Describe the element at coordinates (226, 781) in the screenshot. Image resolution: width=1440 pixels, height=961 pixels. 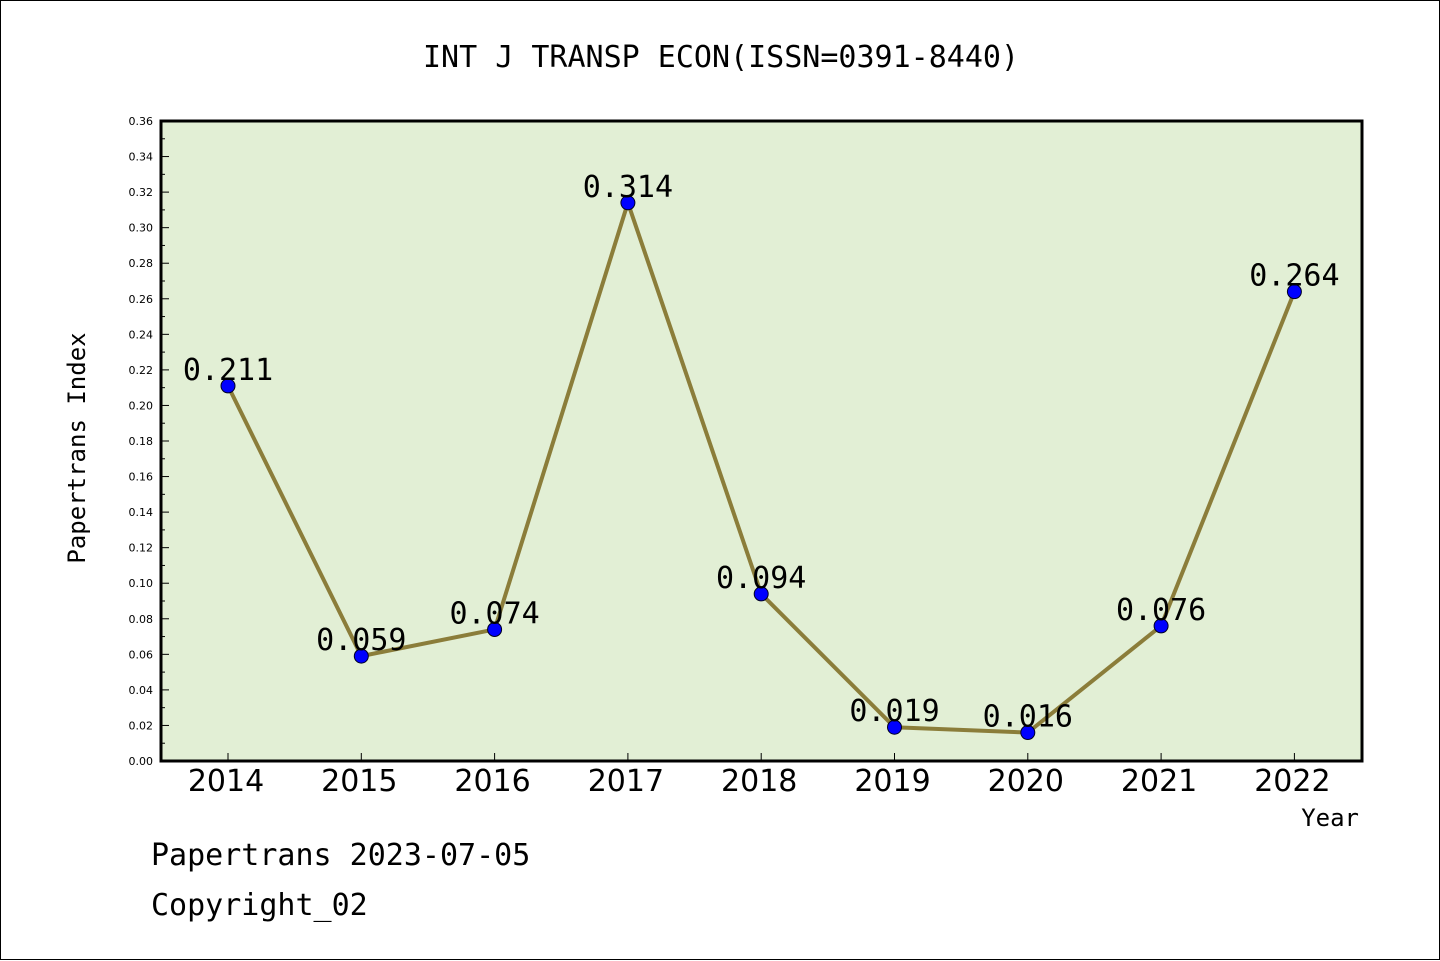
I see `x-tick-label: 2014` at that location.